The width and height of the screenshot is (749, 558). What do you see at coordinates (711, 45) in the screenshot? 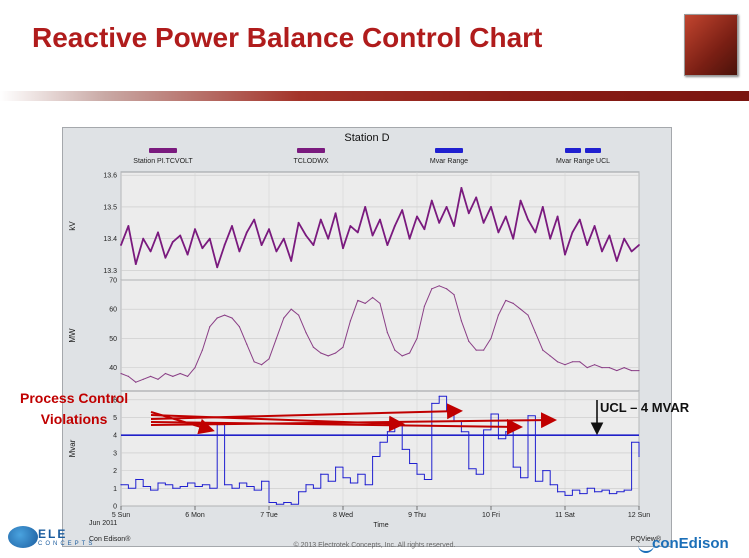
I see `presenter-logo-image` at bounding box center [711, 45].